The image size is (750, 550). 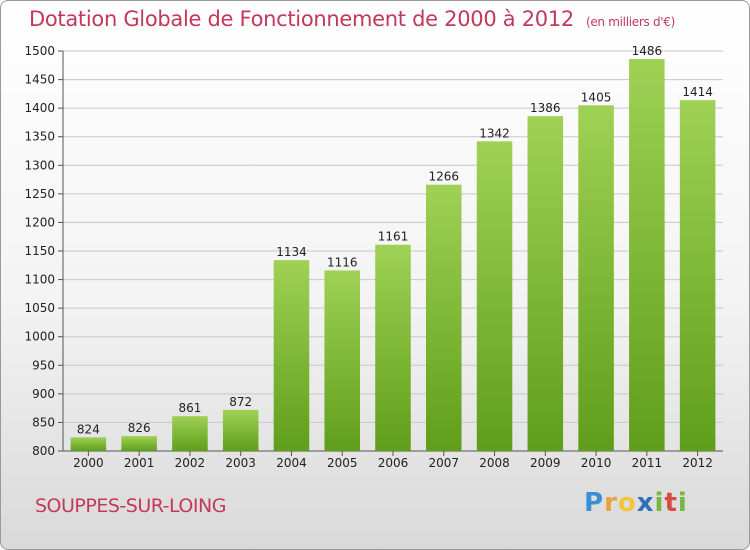 What do you see at coordinates (39, 251) in the screenshot?
I see `y-tick-label: 1150` at bounding box center [39, 251].